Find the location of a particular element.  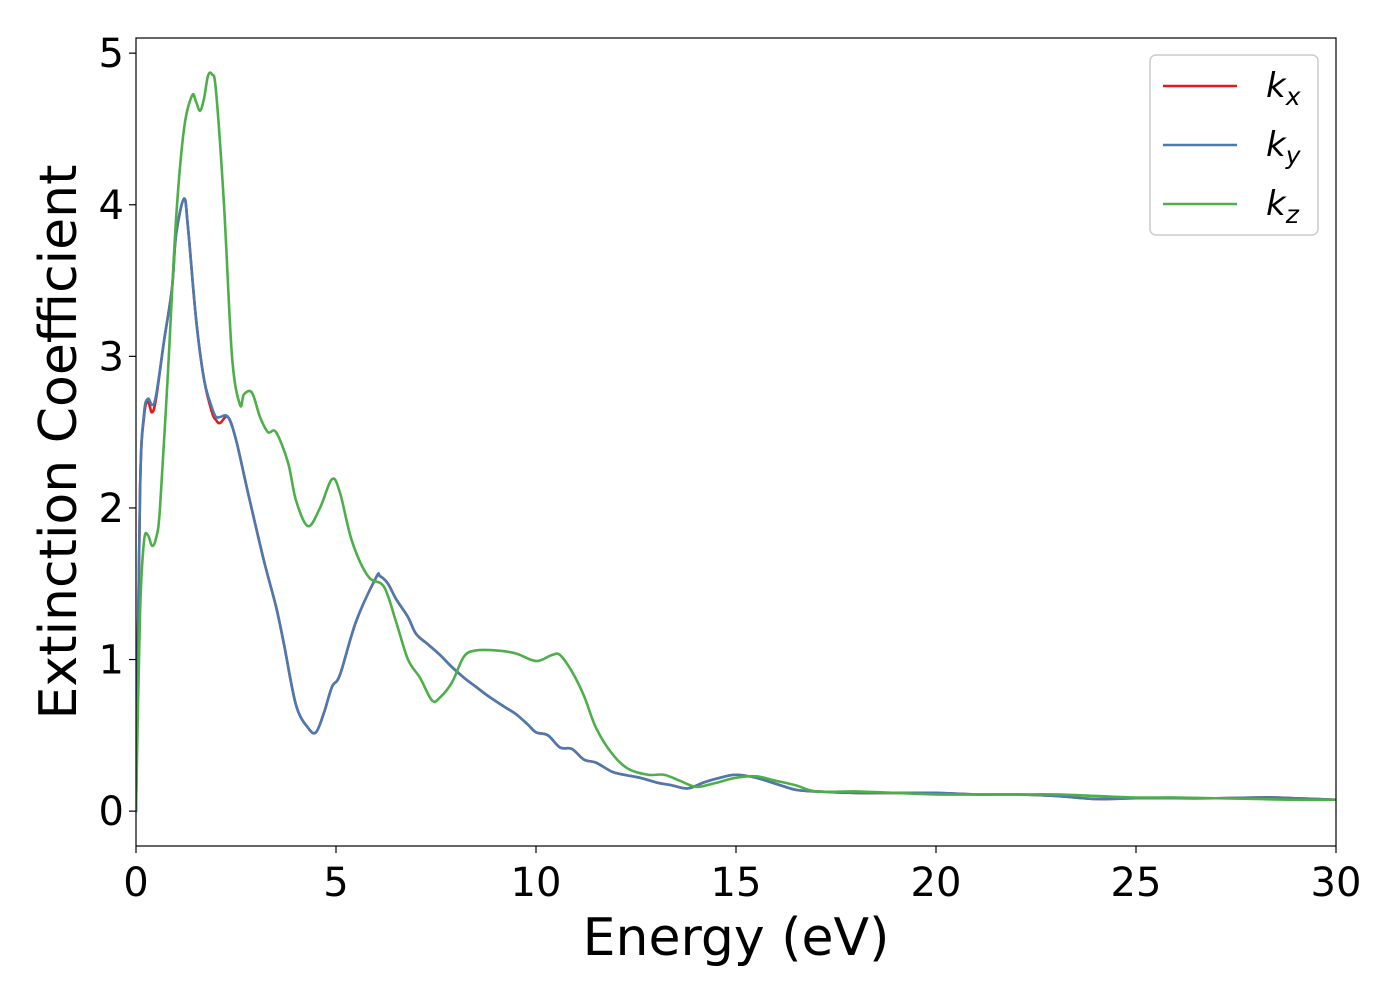

x-axis-title: Energy (eV) is located at coordinates (736, 938).